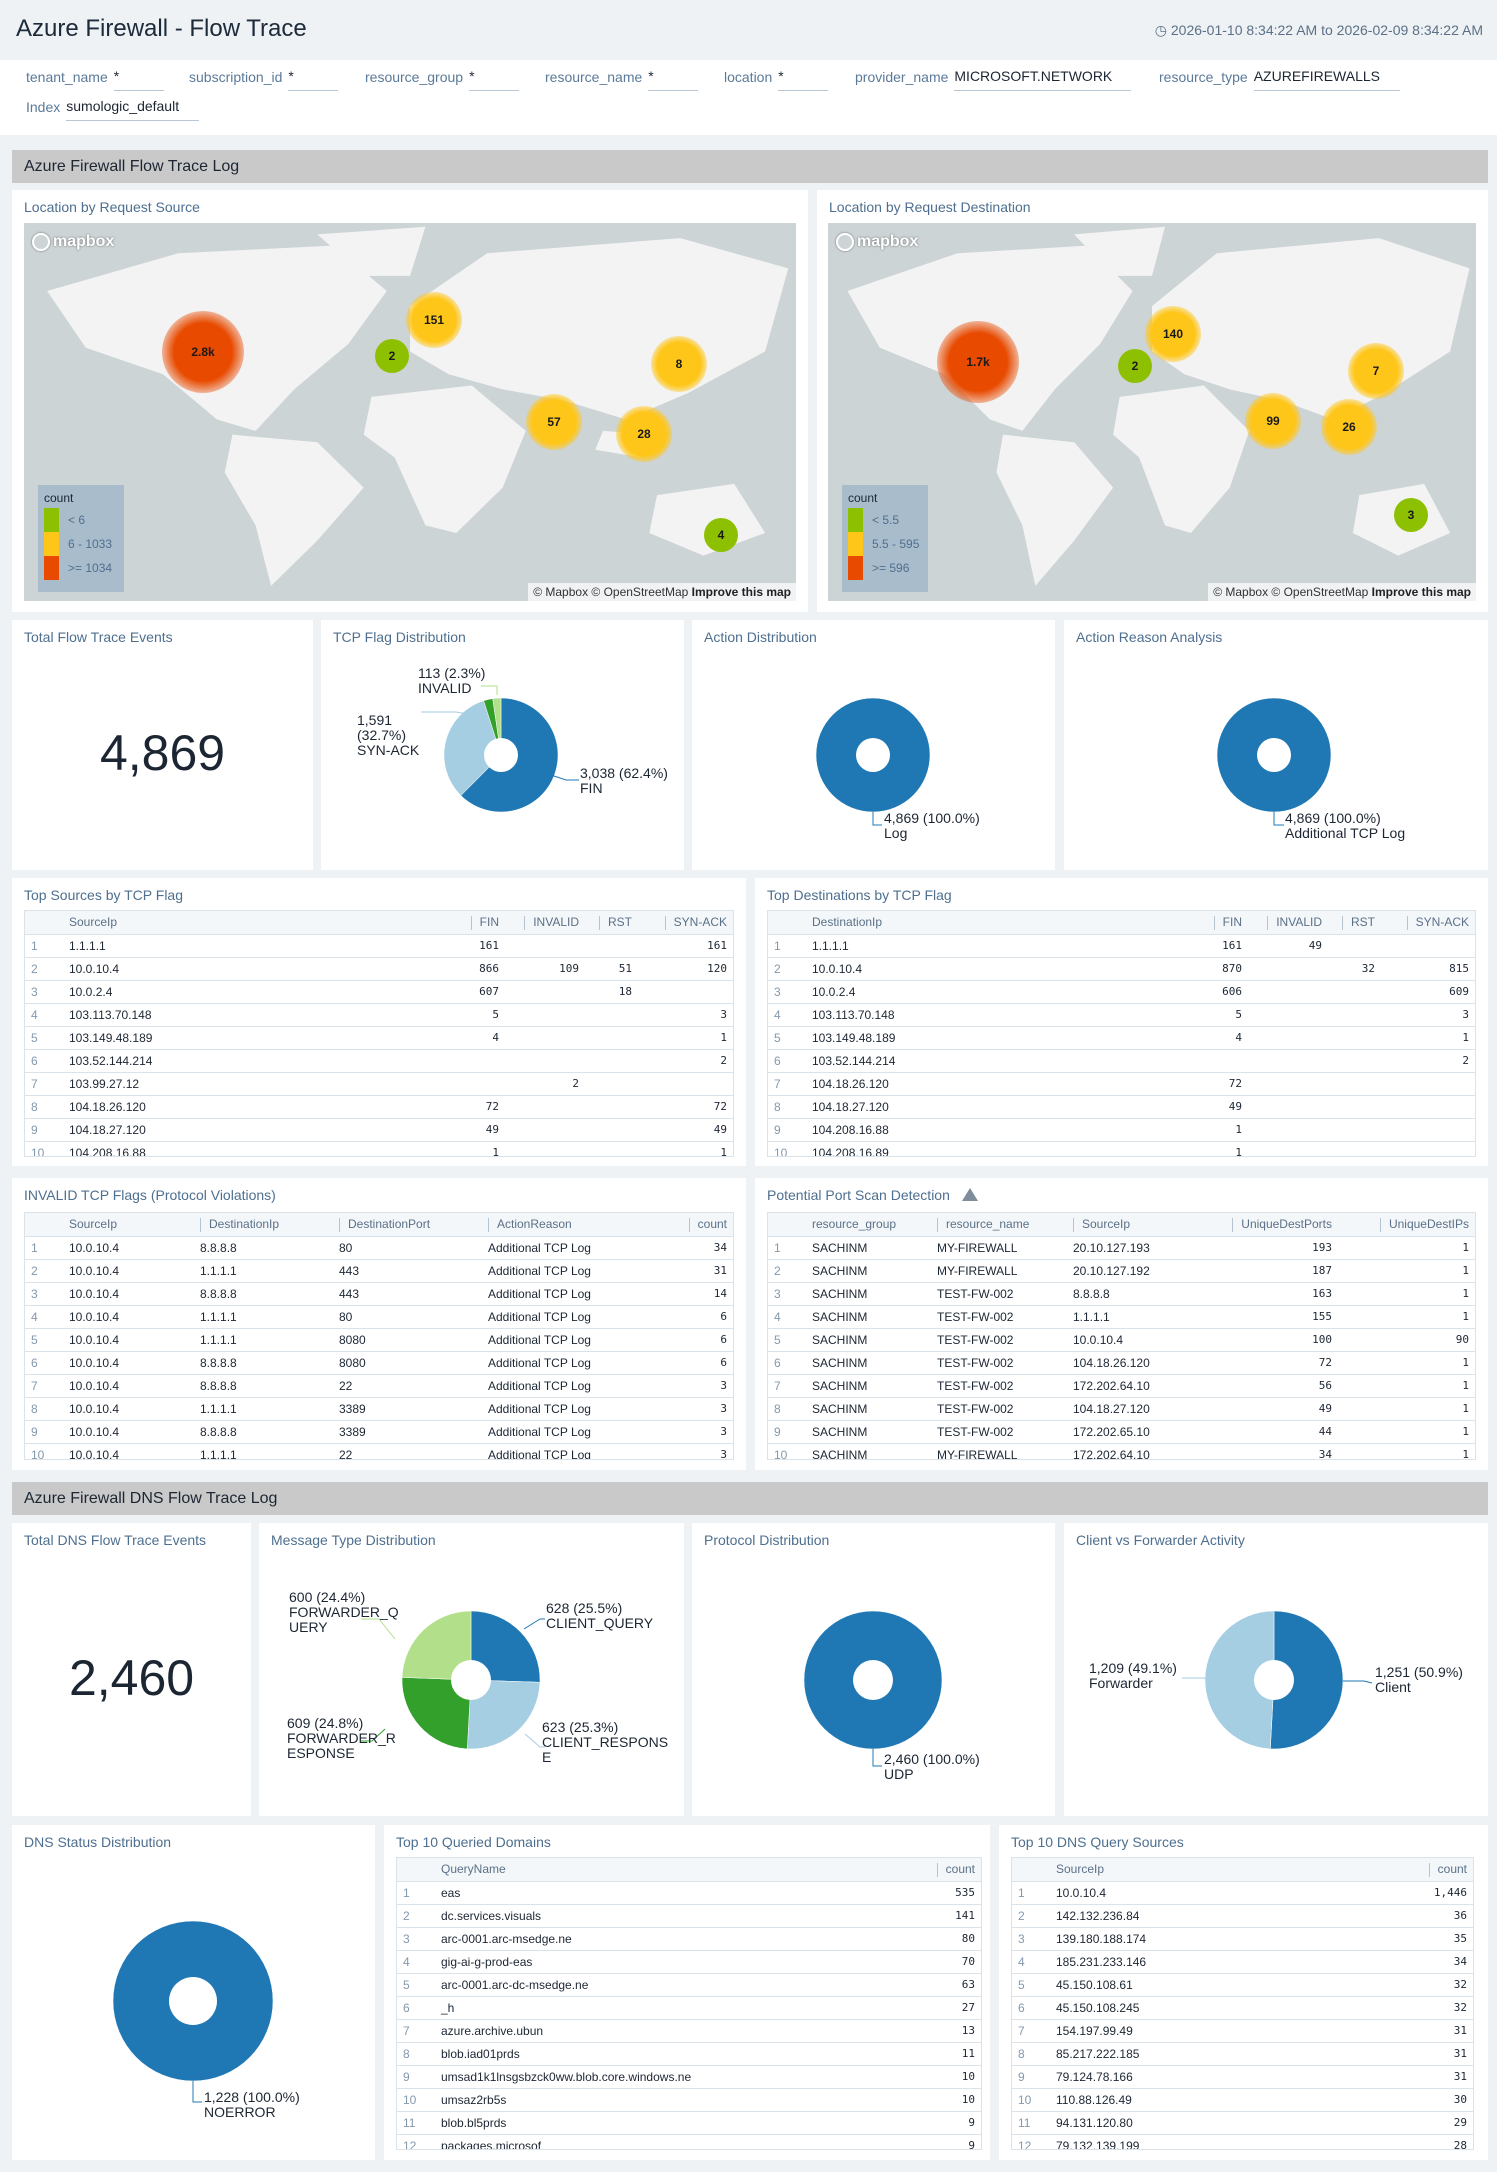 Image resolution: width=1497 pixels, height=2172 pixels. Describe the element at coordinates (1121, 1432) in the screenshot. I see `table-row: 9 SACHINM TEST-FW-002 172.202.65.10 44 1` at that location.